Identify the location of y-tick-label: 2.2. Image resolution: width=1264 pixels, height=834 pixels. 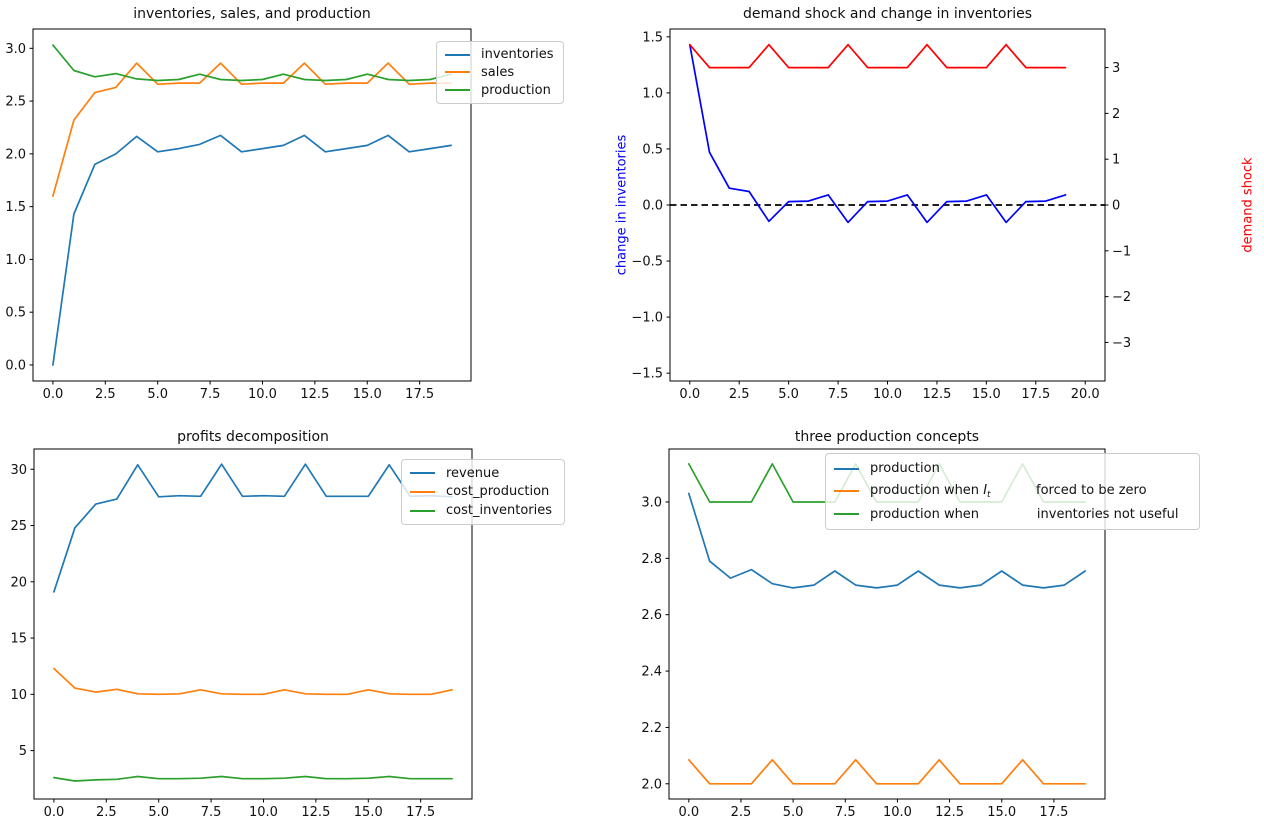
(651, 728).